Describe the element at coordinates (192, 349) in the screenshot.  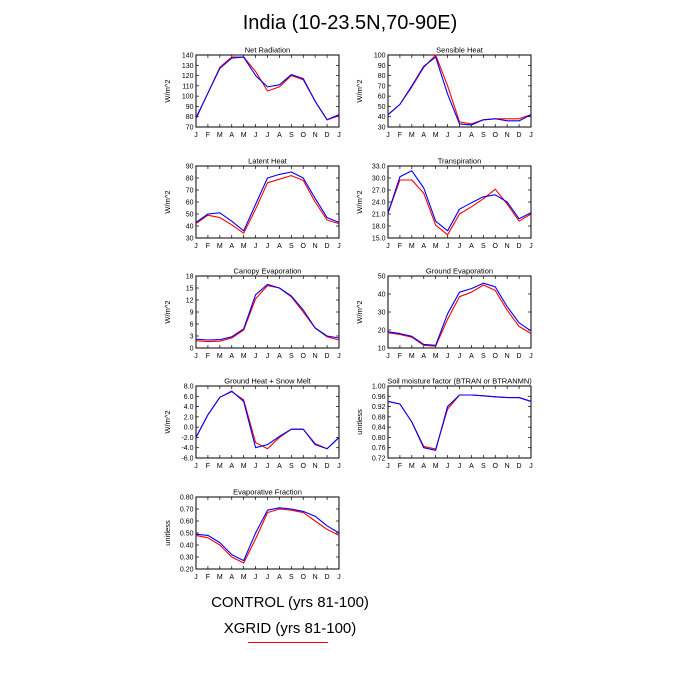
I see `y-tick-label: 0` at that location.